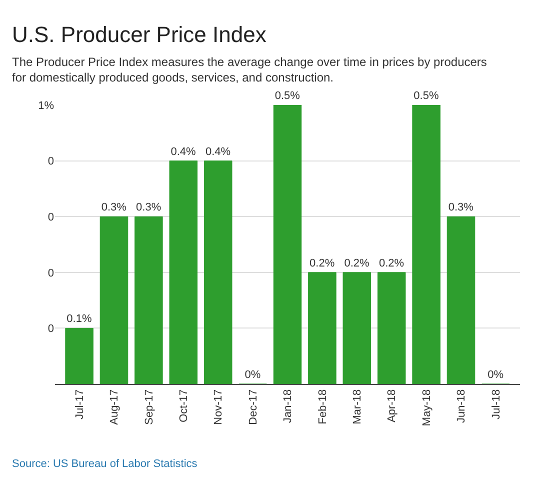 This screenshot has height=479, width=555. What do you see at coordinates (249, 70) in the screenshot?
I see `chart-subtitle: The Producer Price Index measures the average change over time in prices by producers for domestically produced goods, services, and construction.` at bounding box center [249, 70].